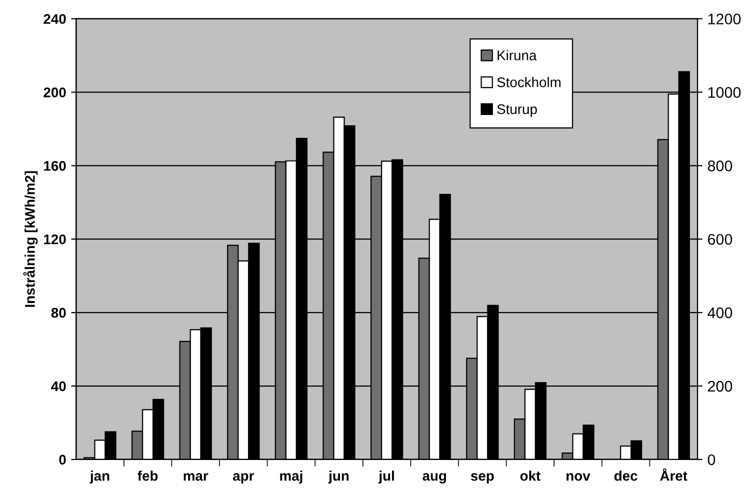 Image resolution: width=746 pixels, height=493 pixels. Describe the element at coordinates (55, 93) in the screenshot. I see `y-tick-label: 200` at that location.